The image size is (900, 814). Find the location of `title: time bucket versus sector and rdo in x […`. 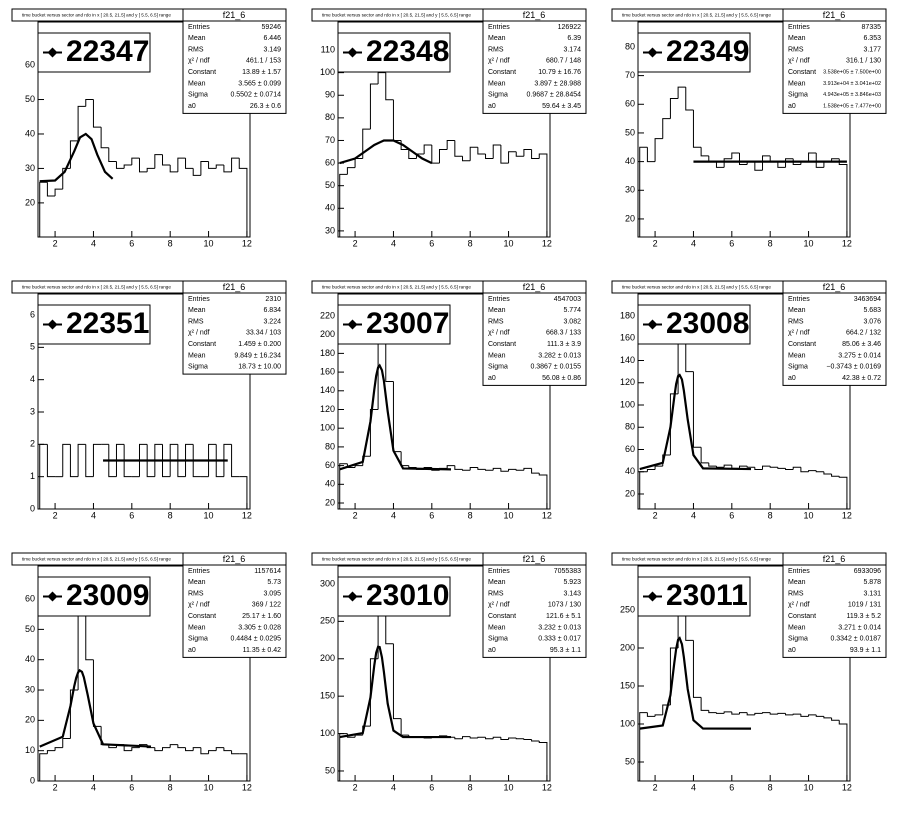

title: time bucket versus sector and rdo in x [… is located at coordinates (96, 15).